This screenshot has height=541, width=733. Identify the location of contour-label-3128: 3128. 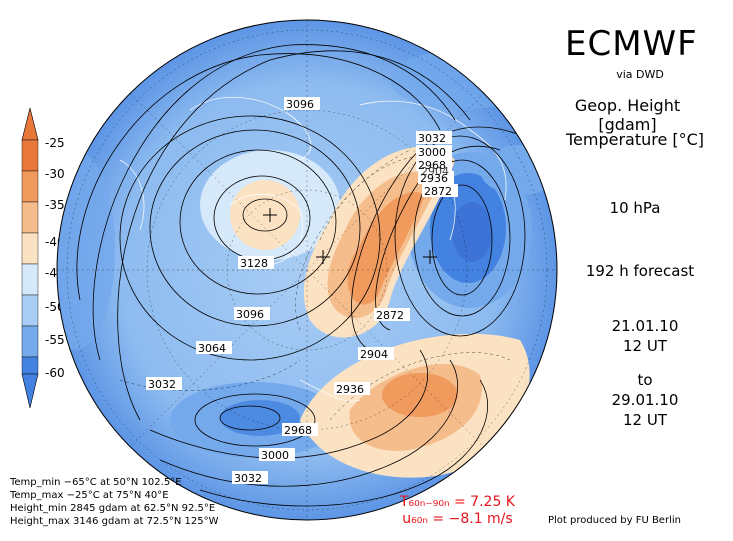
(254, 263).